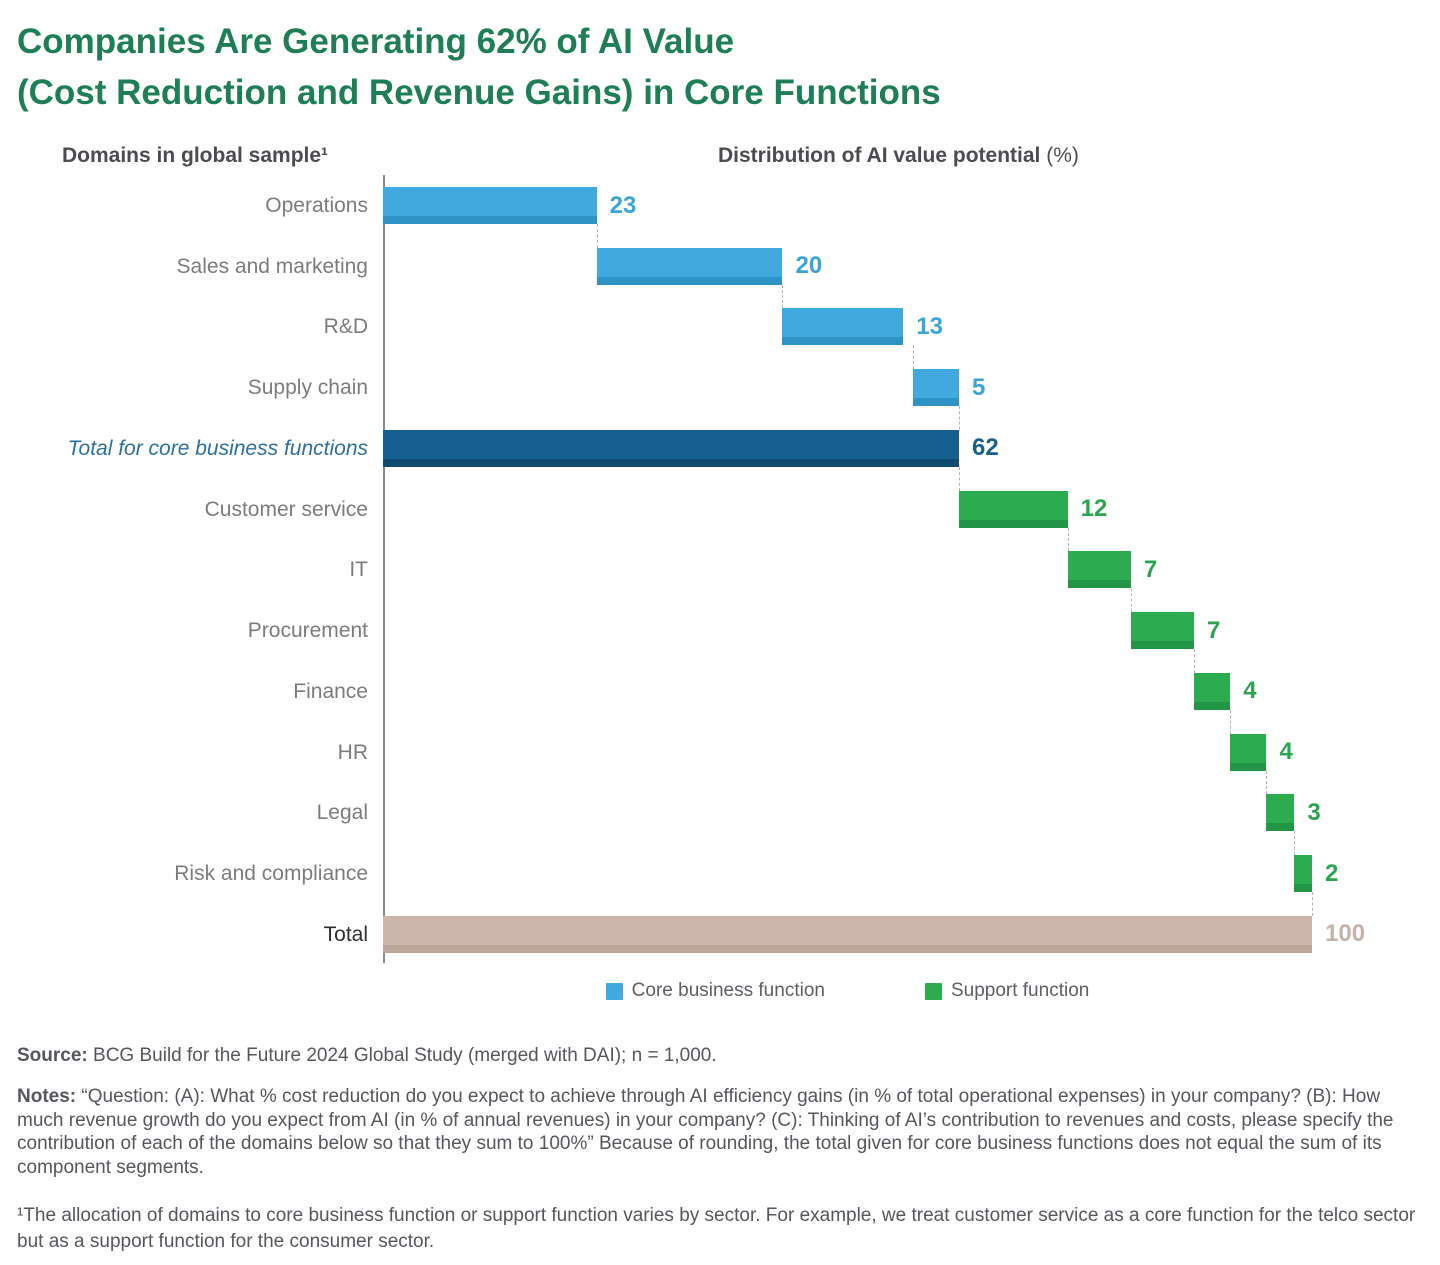 This screenshot has width=1440, height=1265. Describe the element at coordinates (1267, 782) in the screenshot. I see `waterfall-connector-hr-to-legal` at that location.